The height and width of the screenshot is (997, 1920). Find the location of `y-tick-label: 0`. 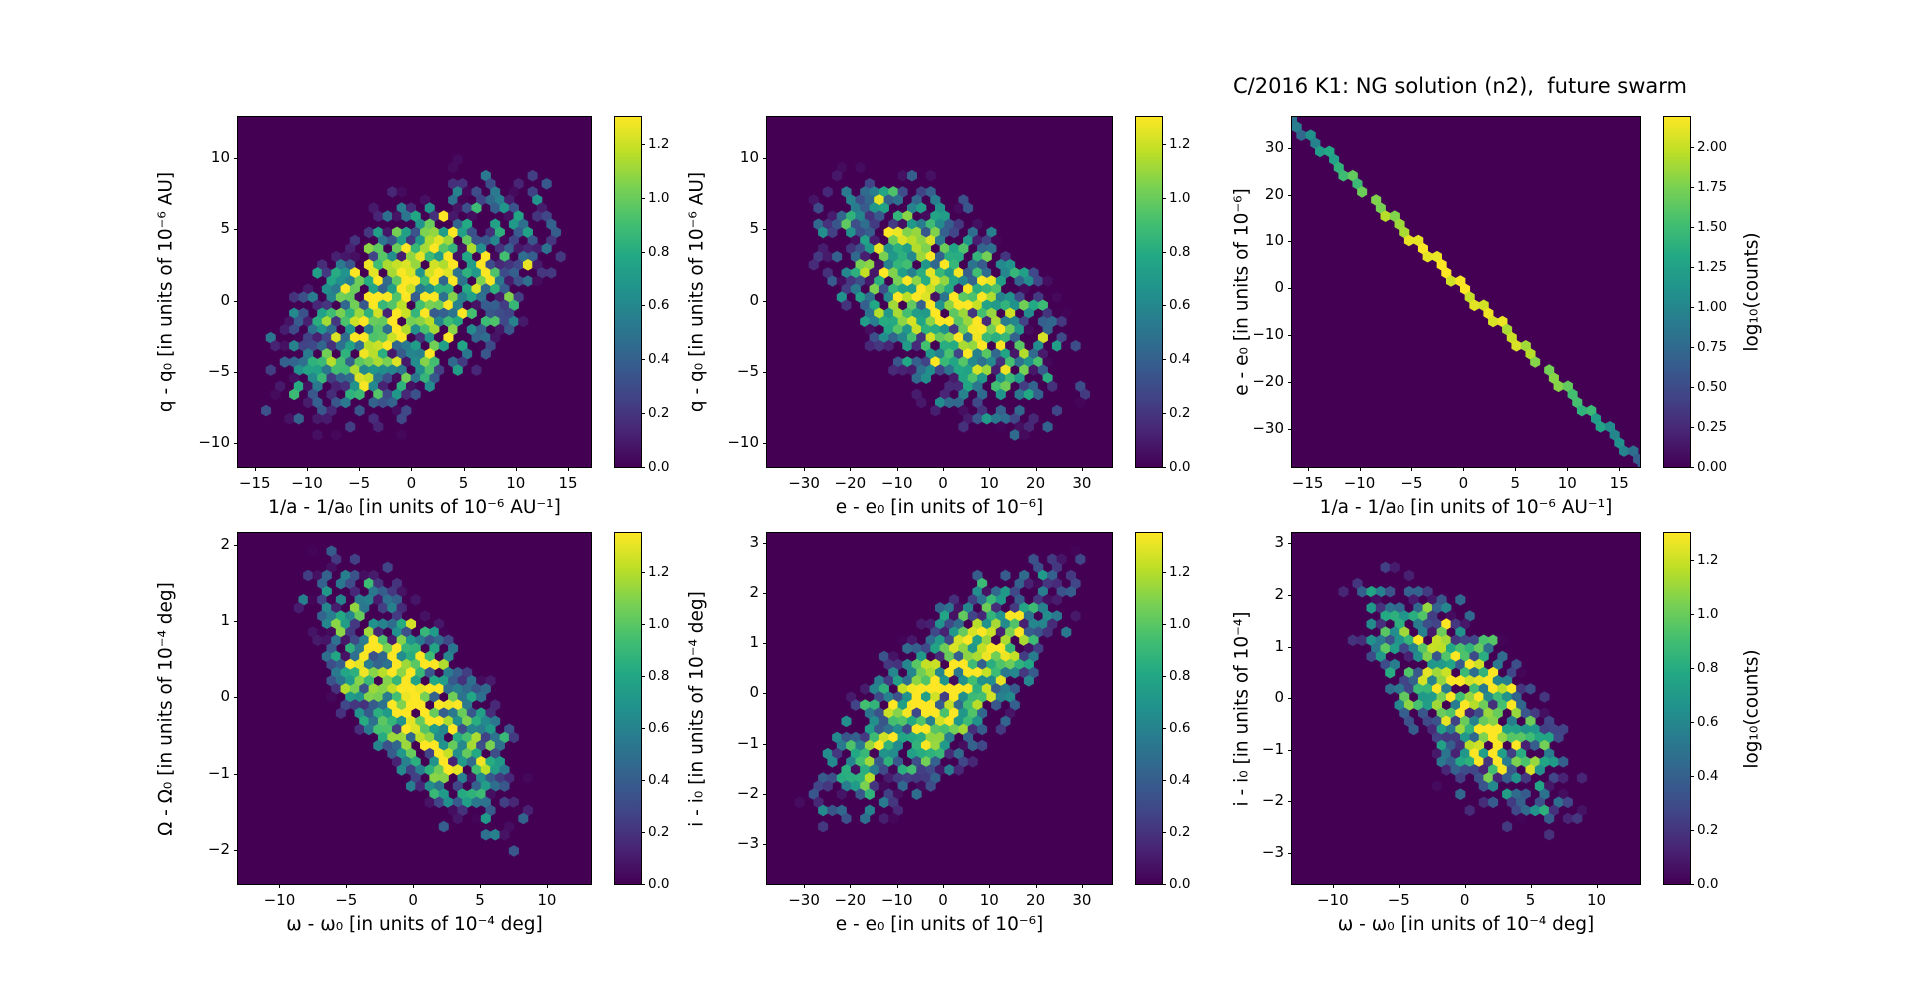

y-tick-label: 0 is located at coordinates (225, 299).